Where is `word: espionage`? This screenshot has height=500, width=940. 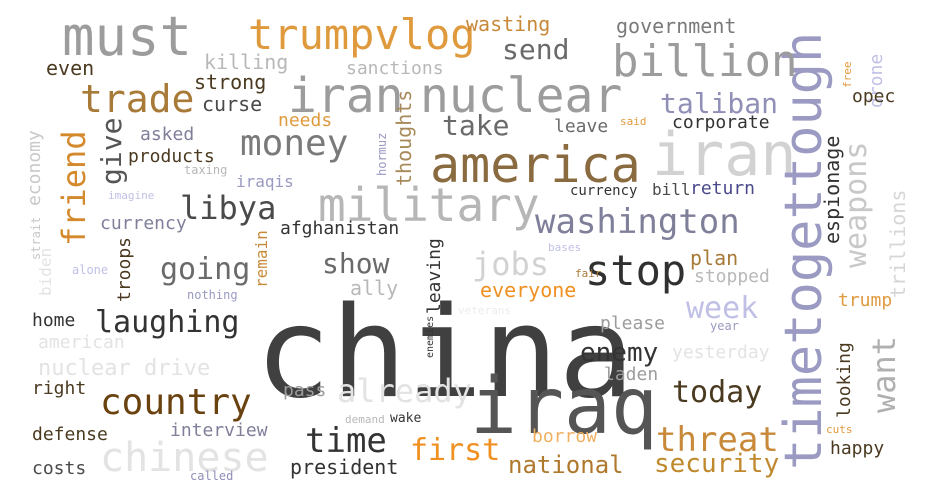 word: espionage is located at coordinates (832, 189).